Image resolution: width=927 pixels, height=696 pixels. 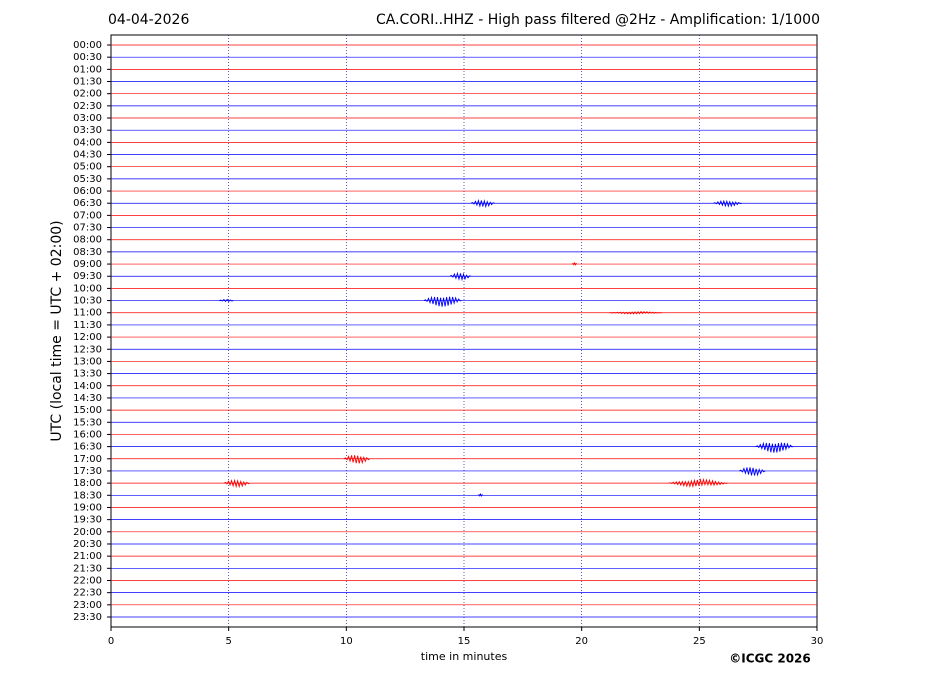 What do you see at coordinates (464, 656) in the screenshot?
I see `x-axis-label: time in minutes` at bounding box center [464, 656].